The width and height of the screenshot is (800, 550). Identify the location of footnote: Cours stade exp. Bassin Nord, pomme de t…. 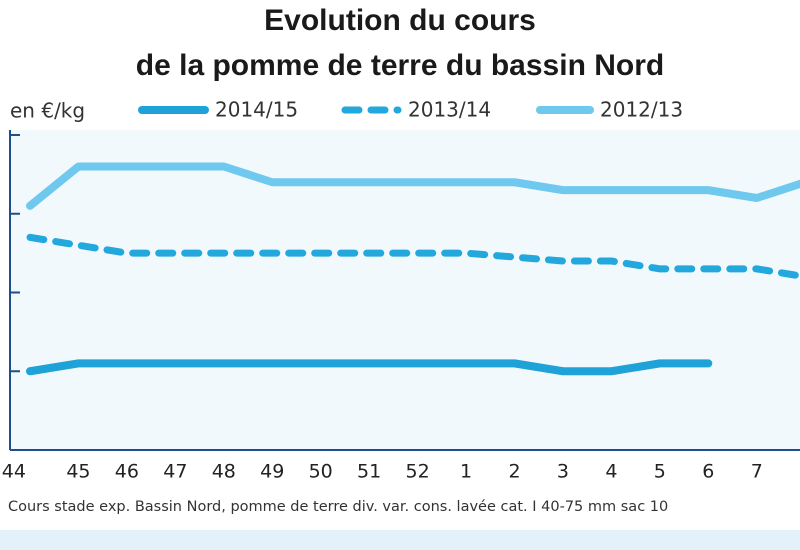
(338, 507).